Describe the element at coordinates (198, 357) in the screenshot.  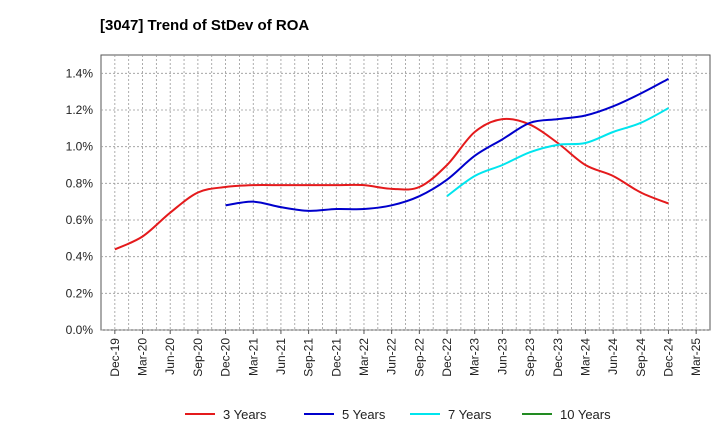
I see `x-tick-label: Sep-20` at that location.